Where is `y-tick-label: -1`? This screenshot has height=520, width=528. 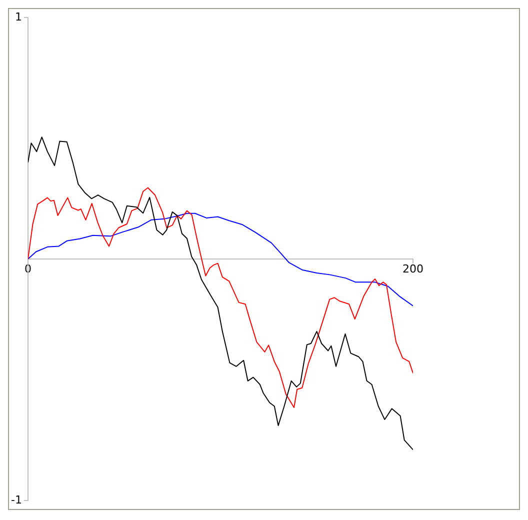
y-tick-label: -1 is located at coordinates (16, 499).